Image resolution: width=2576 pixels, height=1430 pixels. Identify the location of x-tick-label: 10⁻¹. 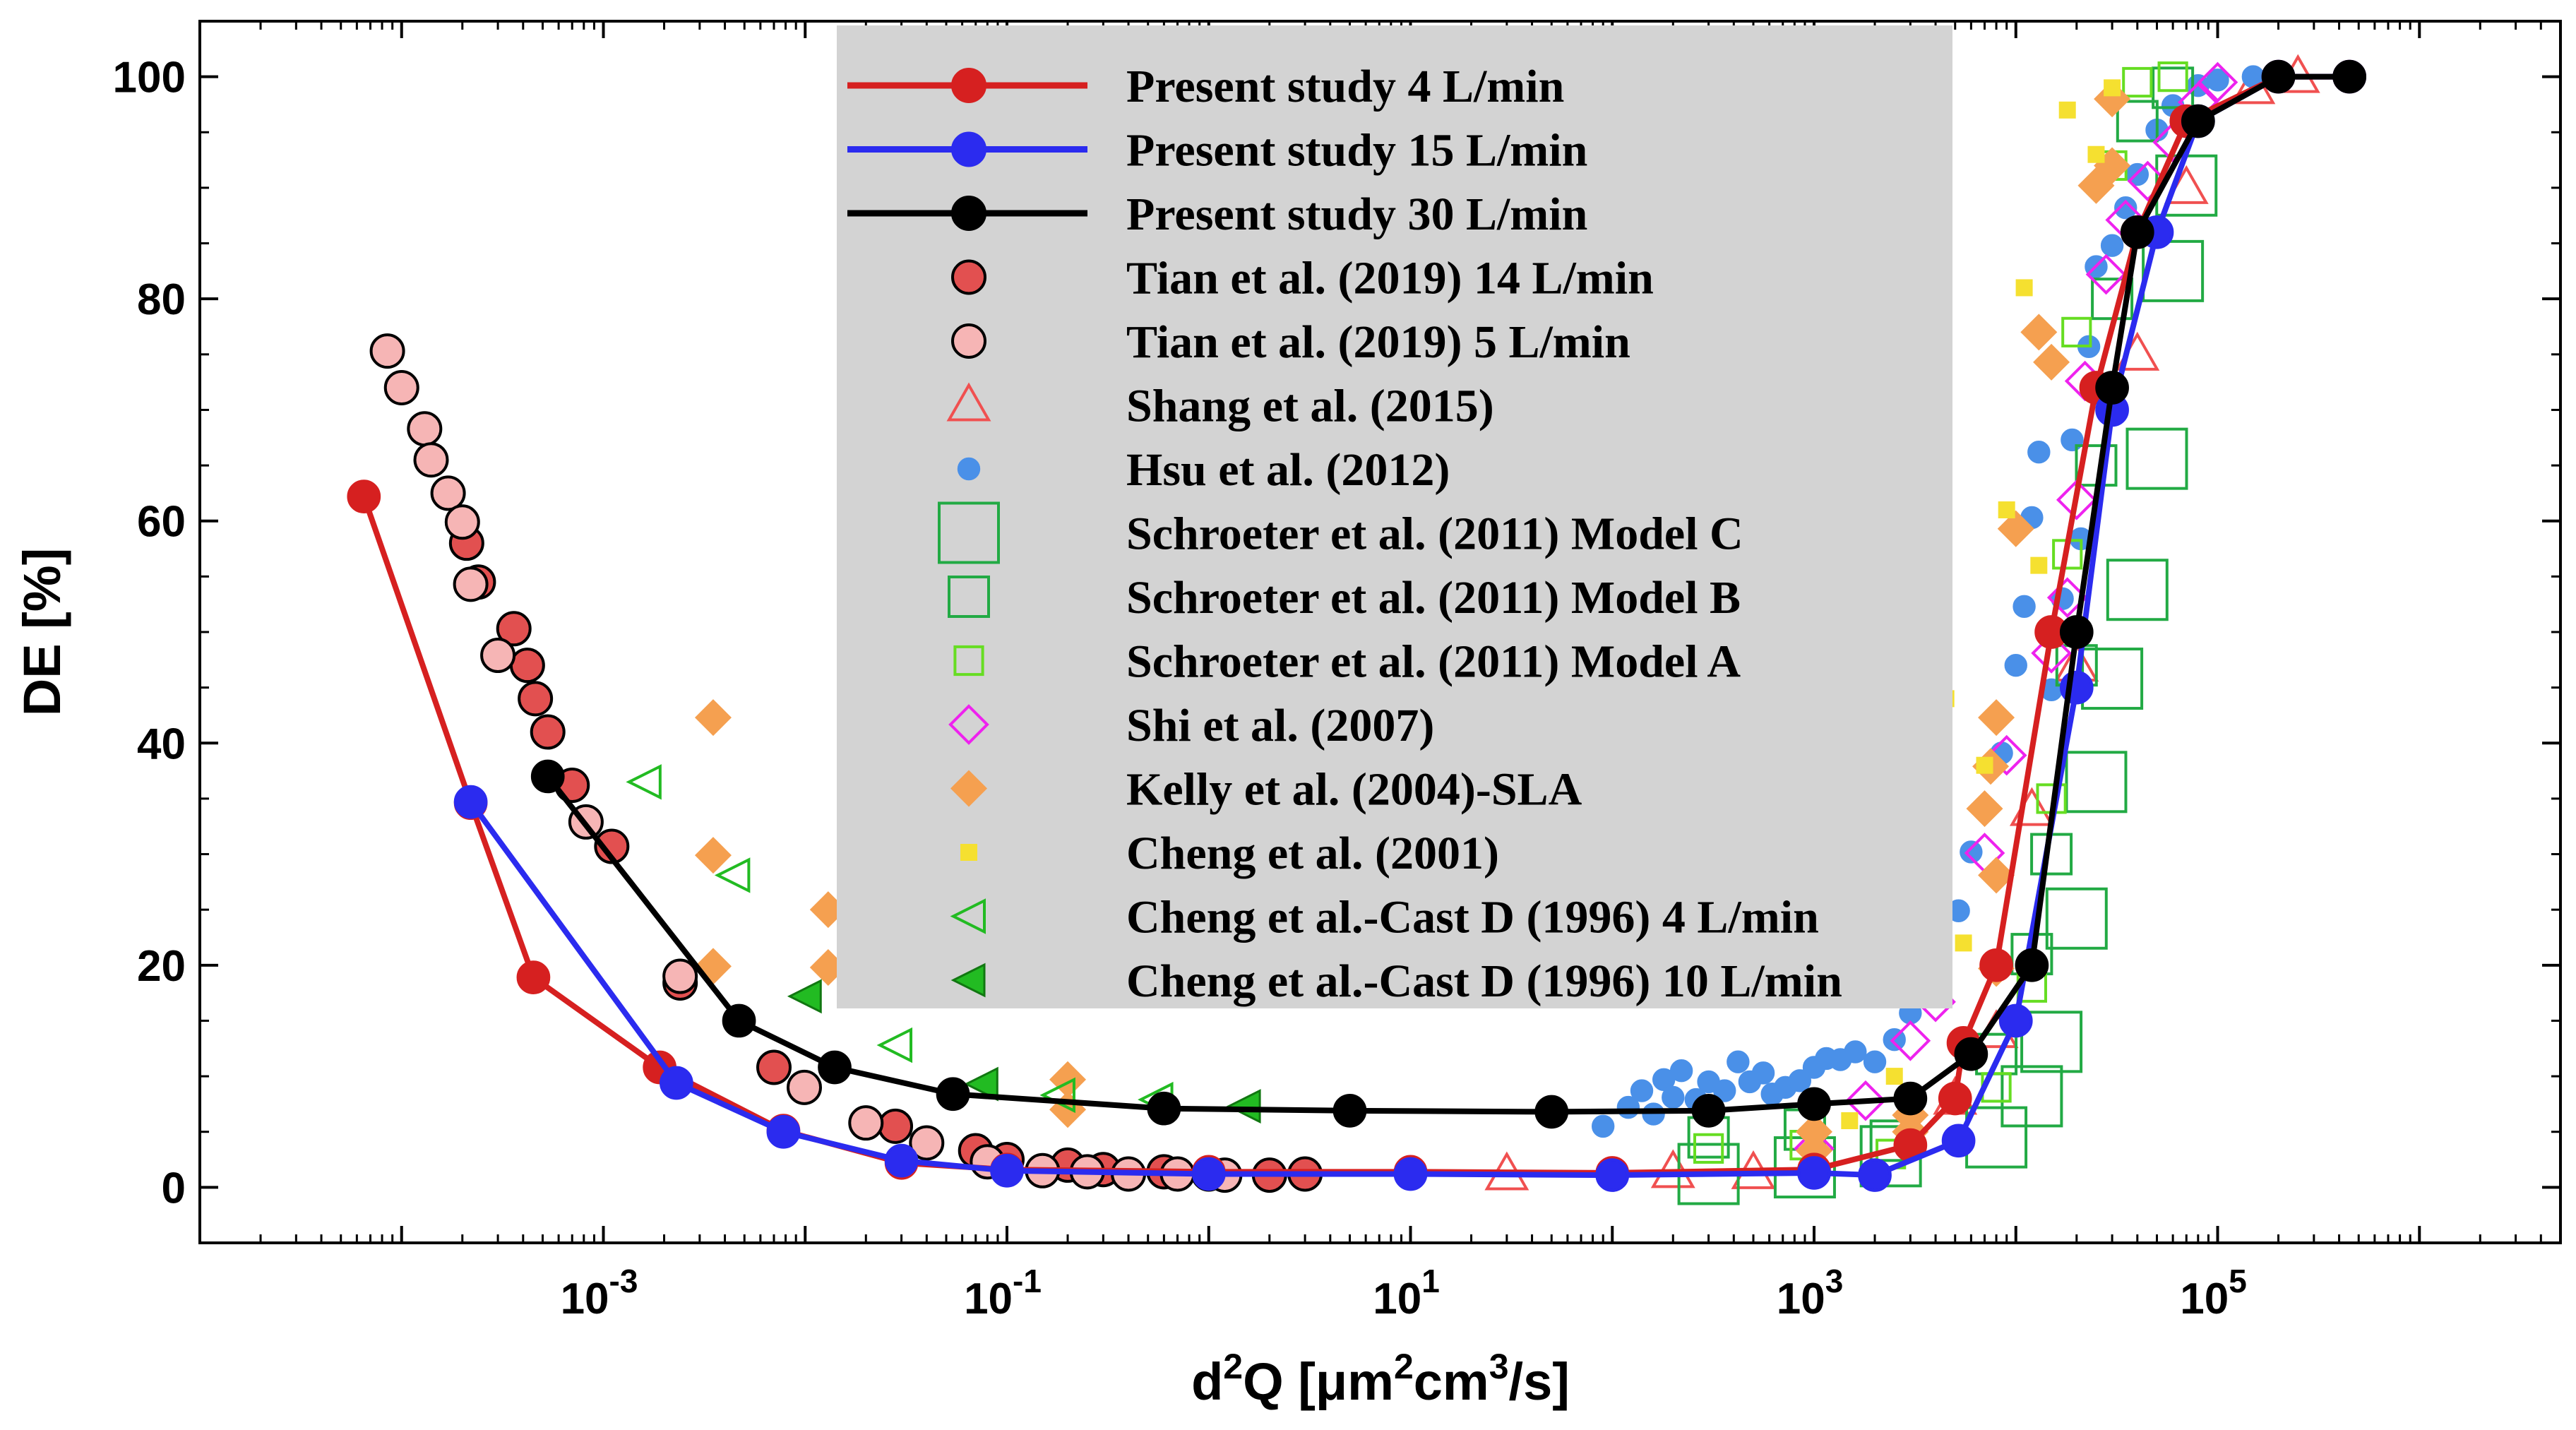
(1003, 1293).